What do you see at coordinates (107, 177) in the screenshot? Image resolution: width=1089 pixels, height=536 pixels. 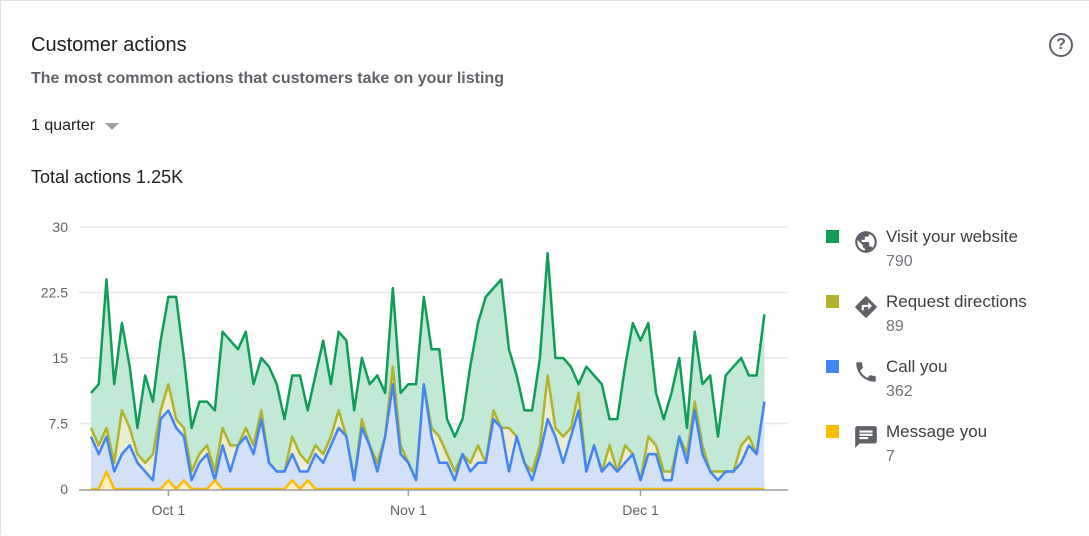 I see `total-actions: Total actions 1.25K` at bounding box center [107, 177].